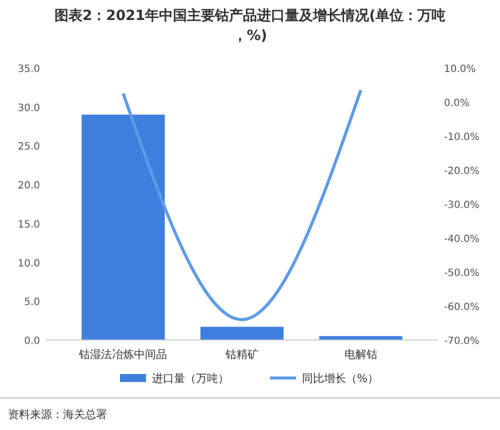  Describe the element at coordinates (462, 205) in the screenshot. I see `y2-tick-label: -30.0%` at that location.